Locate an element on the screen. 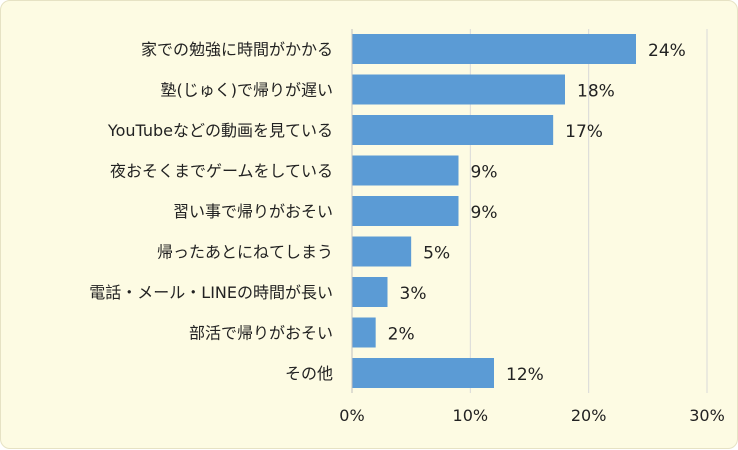 This screenshot has width=738, height=450. x-tick-label: 10% is located at coordinates (471, 415).